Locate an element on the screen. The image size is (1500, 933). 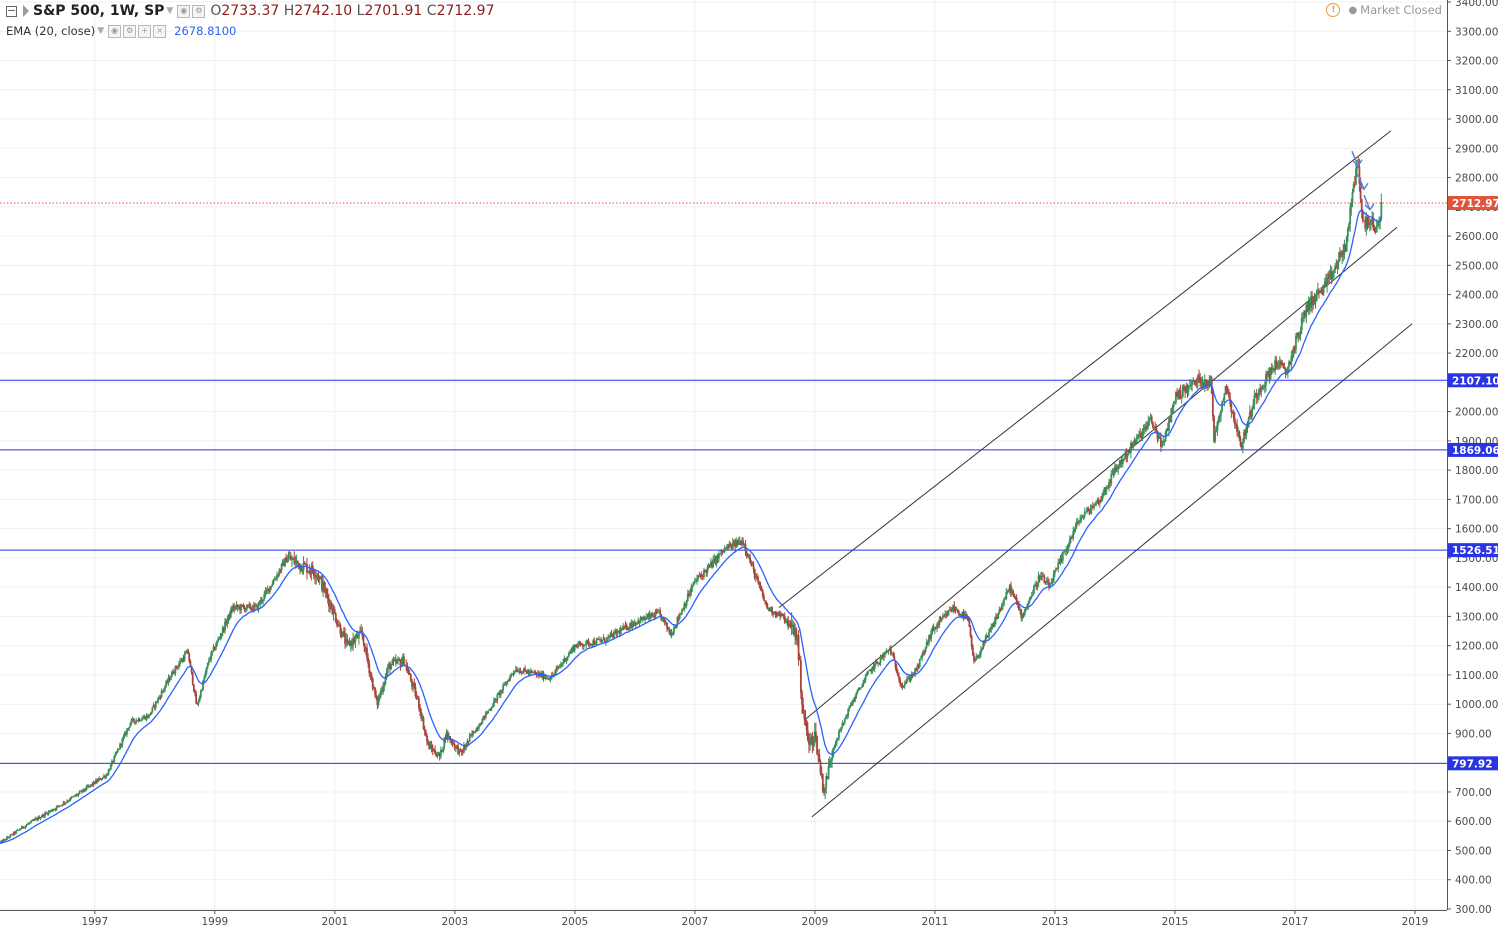
price-axis is located at coordinates (1473, 466).